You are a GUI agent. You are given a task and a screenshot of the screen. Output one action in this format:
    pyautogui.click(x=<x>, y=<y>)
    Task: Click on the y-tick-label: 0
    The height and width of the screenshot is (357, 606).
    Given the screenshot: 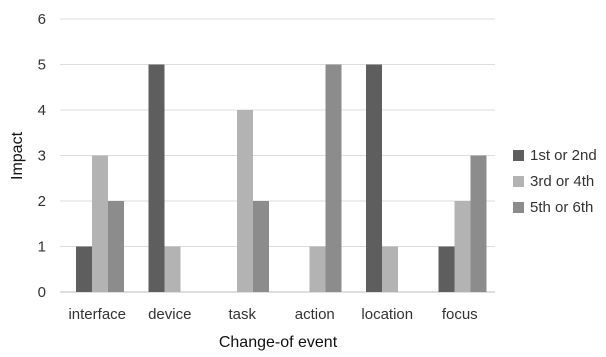 What is the action you would take?
    pyautogui.click(x=42, y=292)
    